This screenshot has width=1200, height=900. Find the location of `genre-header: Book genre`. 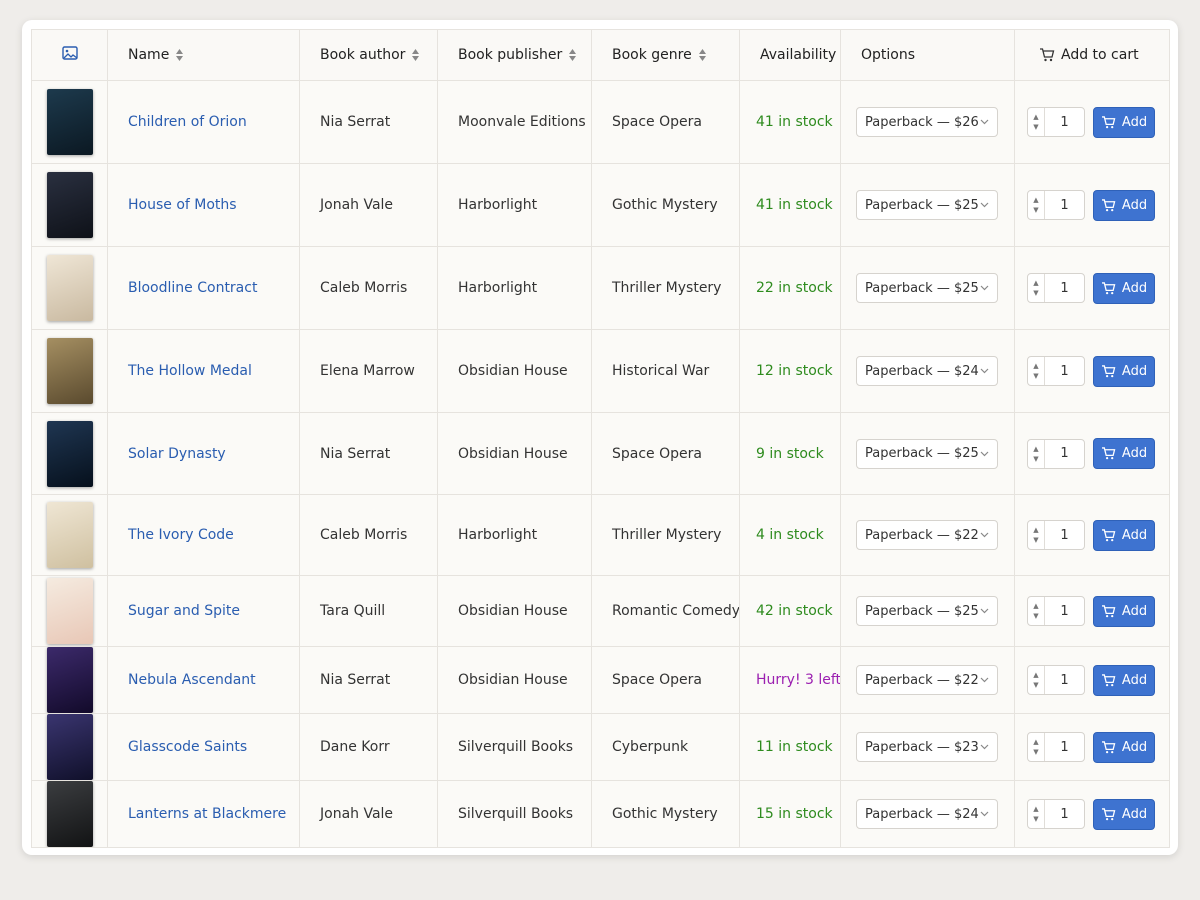

genre-header: Book genre is located at coordinates (665, 55).